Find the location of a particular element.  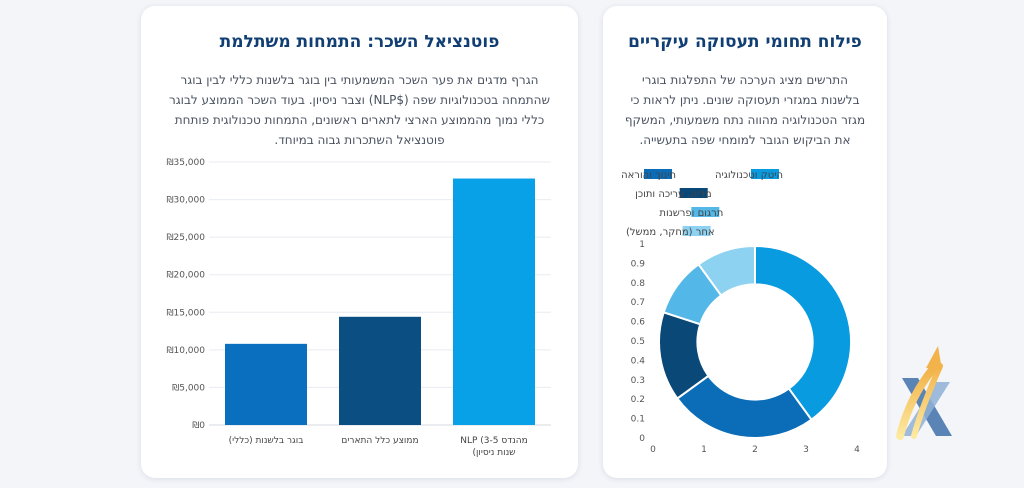

x-tick-label: 4 is located at coordinates (857, 450).